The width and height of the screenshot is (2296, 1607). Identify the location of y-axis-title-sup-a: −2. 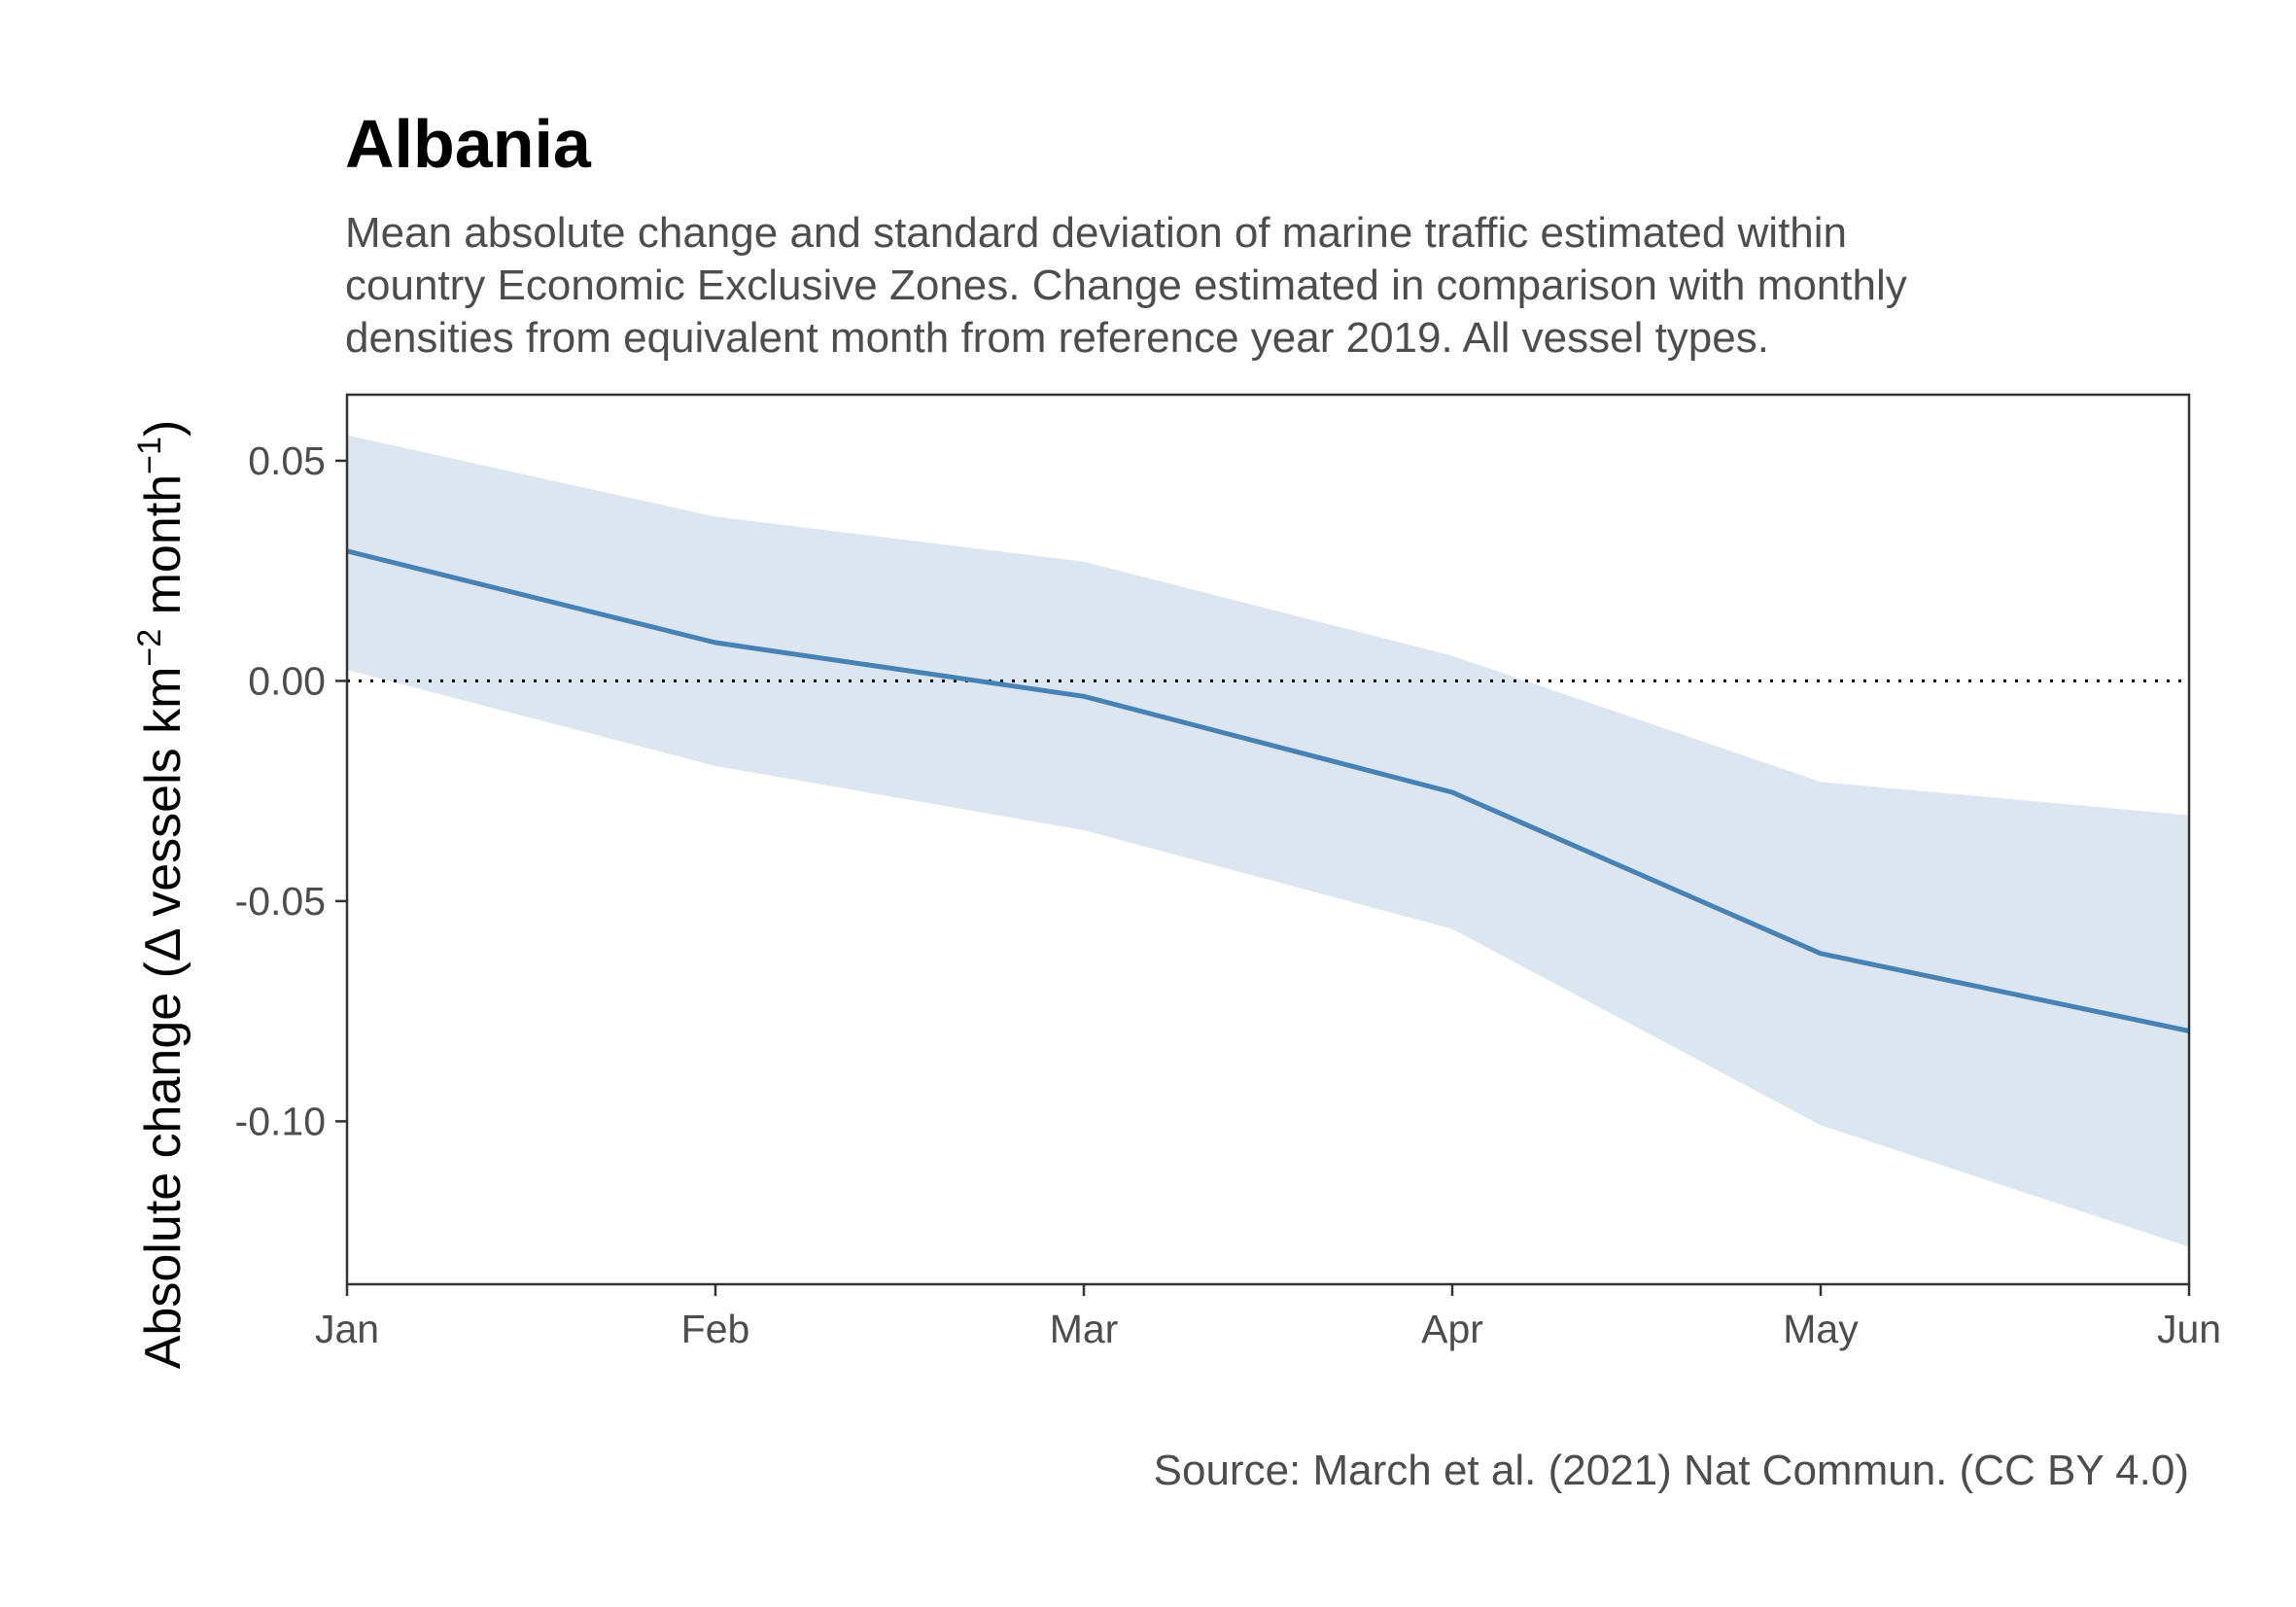
(149, 648).